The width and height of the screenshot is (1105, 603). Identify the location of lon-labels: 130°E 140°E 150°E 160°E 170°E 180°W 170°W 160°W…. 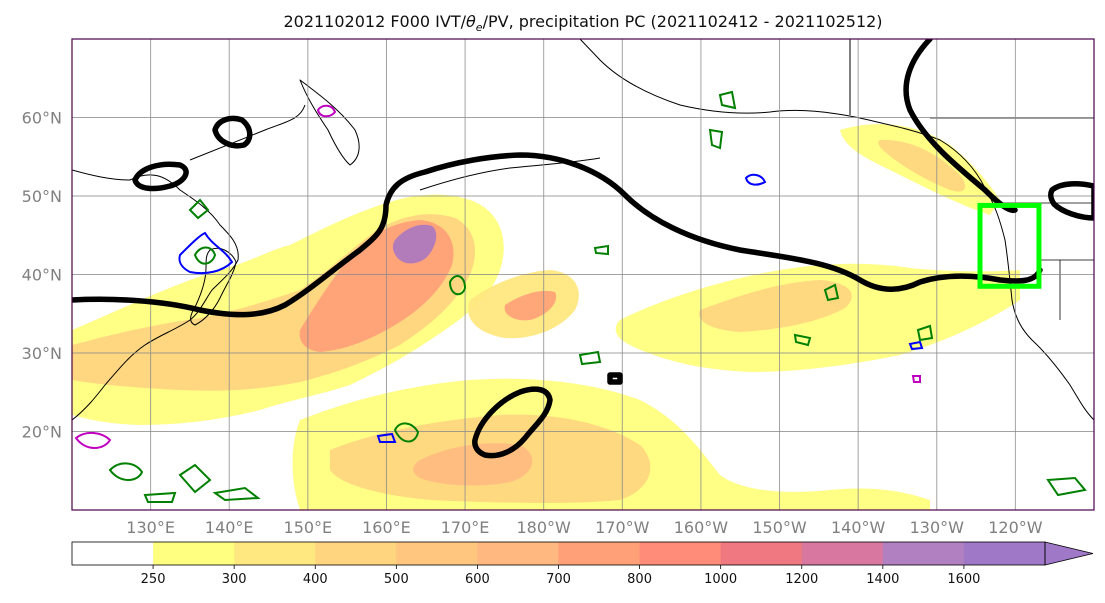
(584, 527).